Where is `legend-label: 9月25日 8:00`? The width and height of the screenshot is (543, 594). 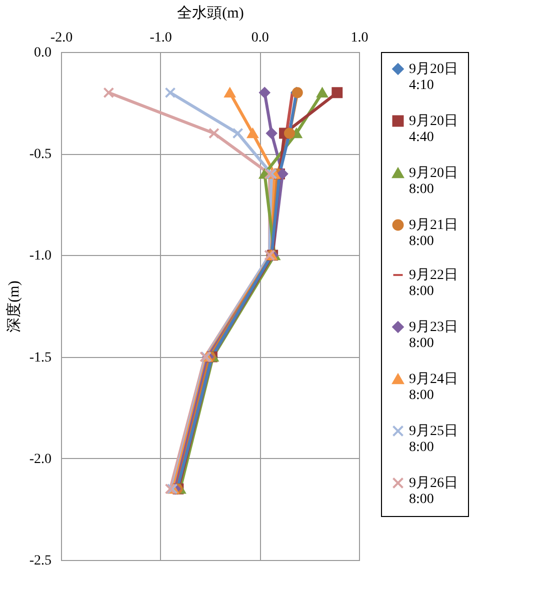
legend-label: 9月25日 8:00 is located at coordinates (433, 439).